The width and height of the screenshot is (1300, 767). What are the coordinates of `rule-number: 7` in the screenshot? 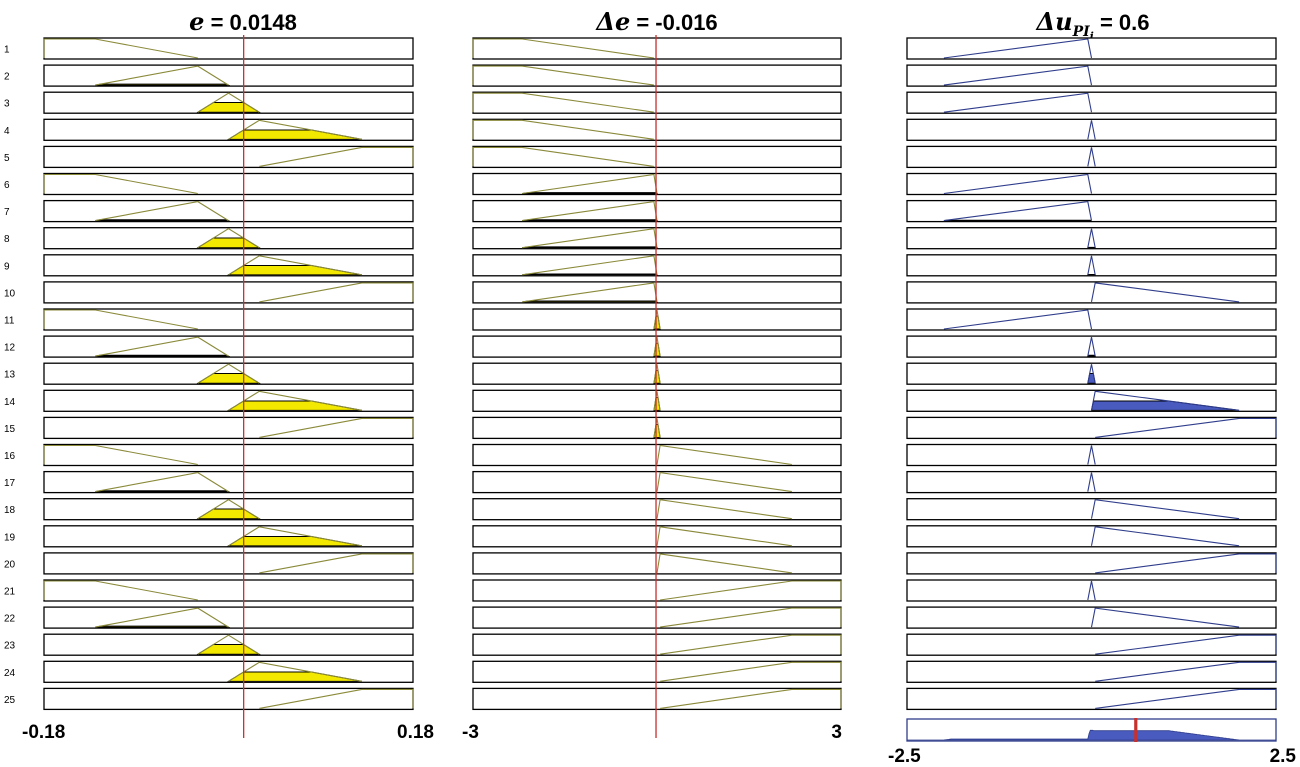 It's located at (7, 212).